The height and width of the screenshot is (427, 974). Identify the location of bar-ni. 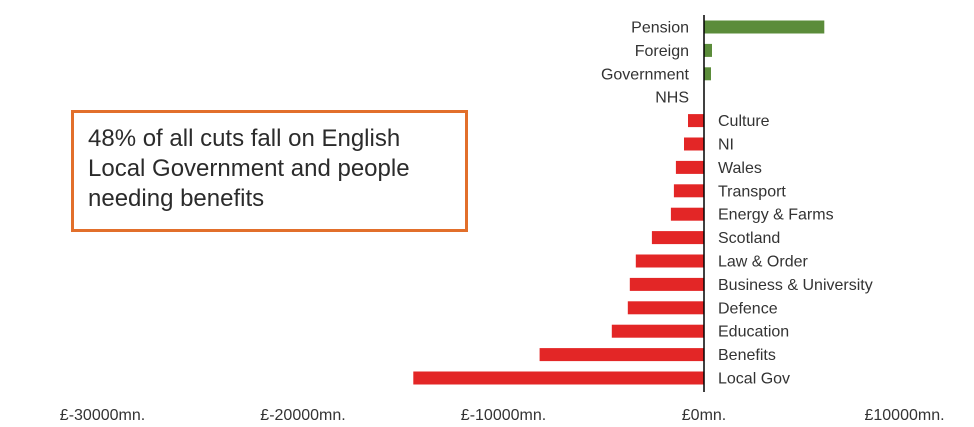
(694, 144).